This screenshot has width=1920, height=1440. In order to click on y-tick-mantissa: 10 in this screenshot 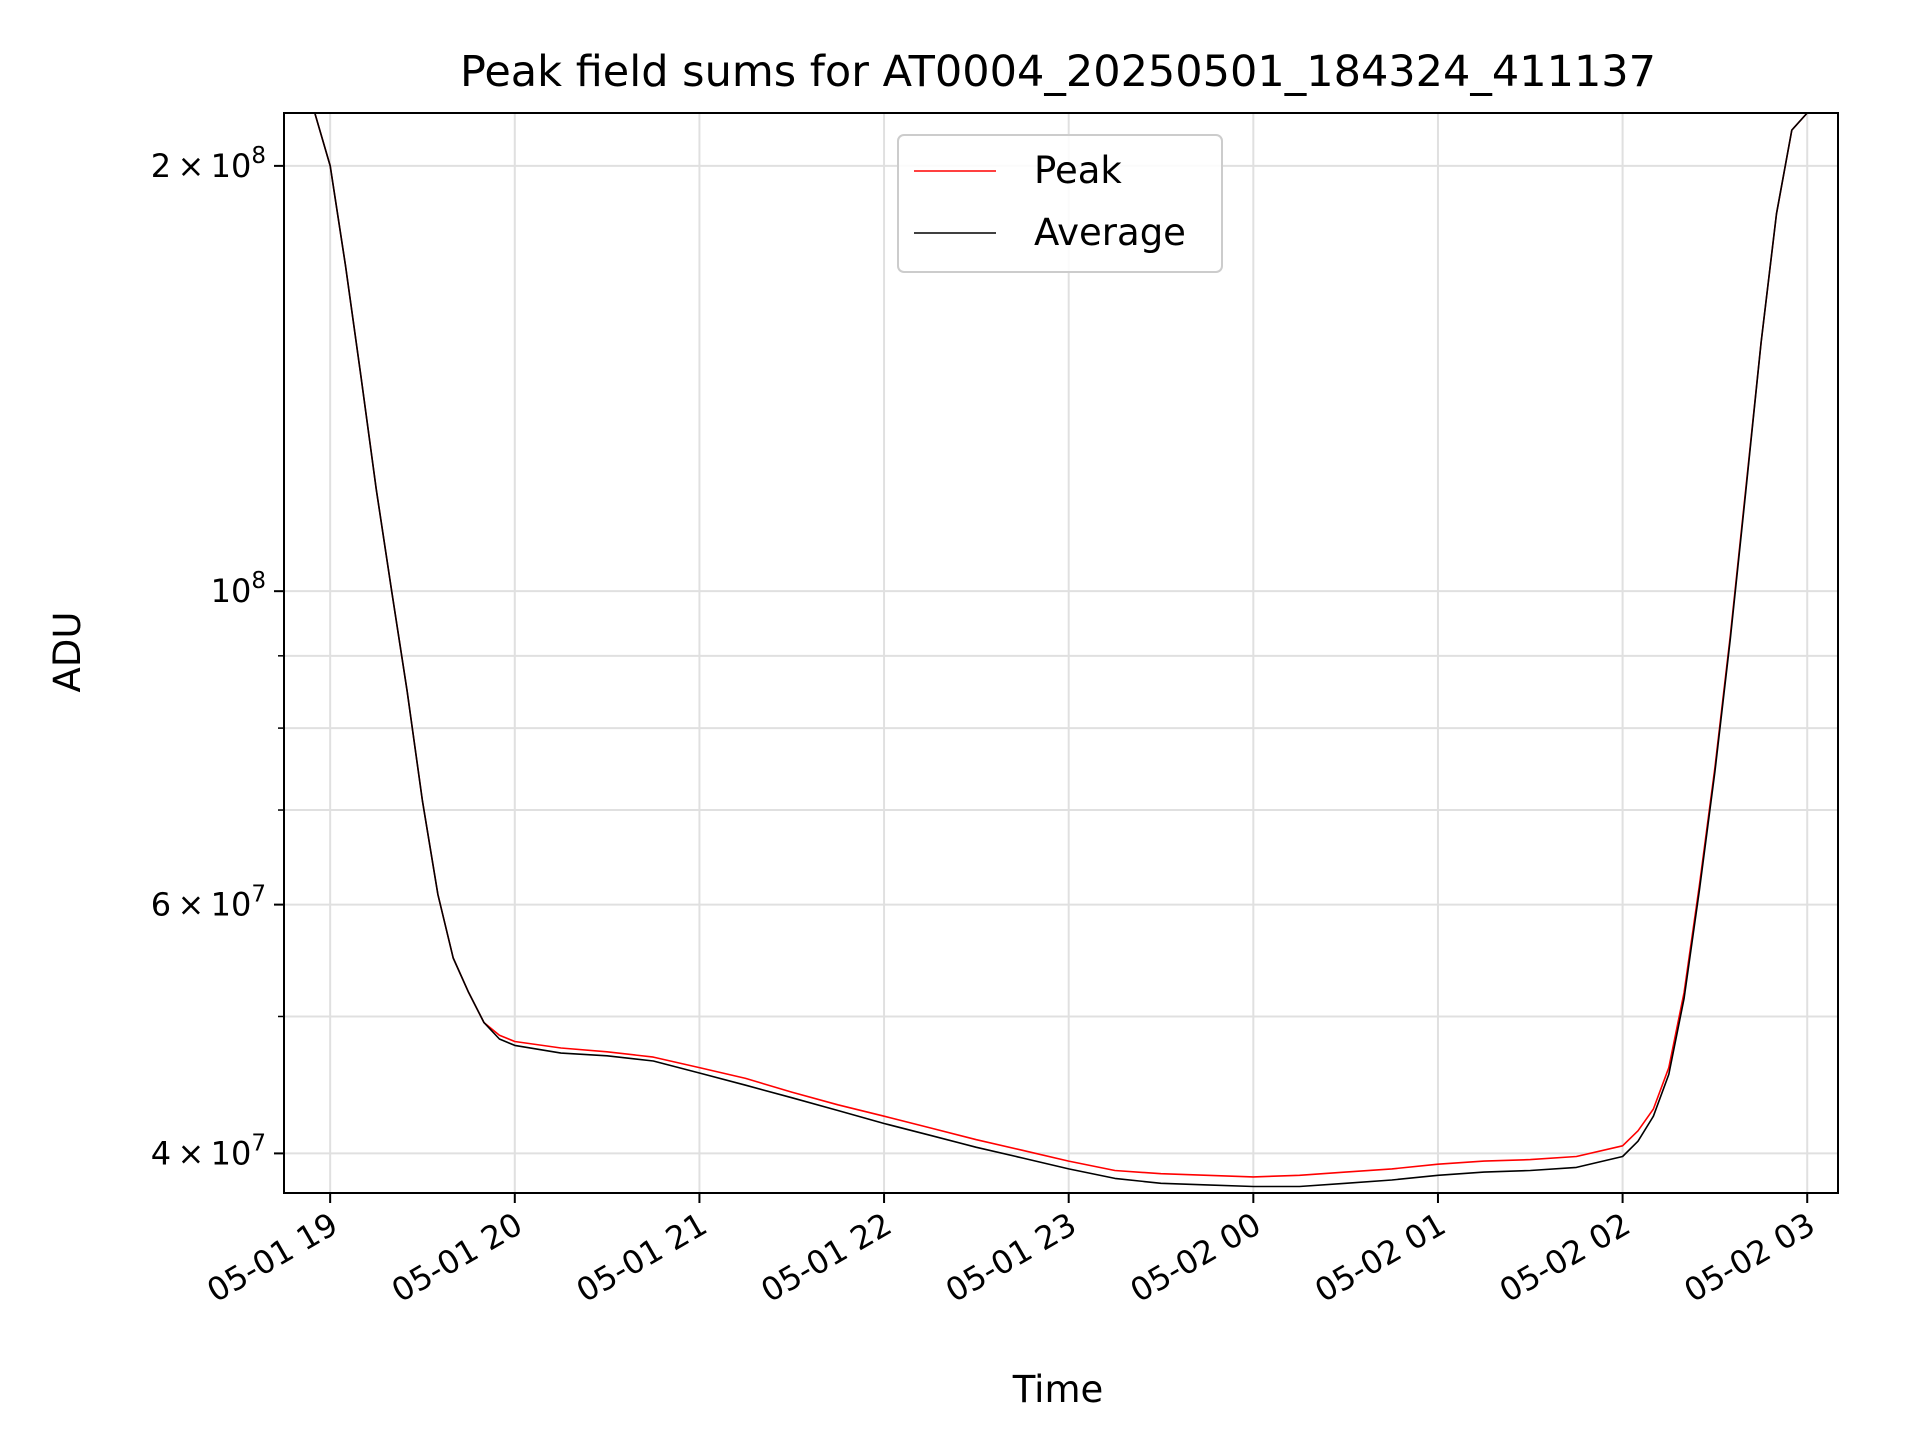, I will do `click(231, 591)`.